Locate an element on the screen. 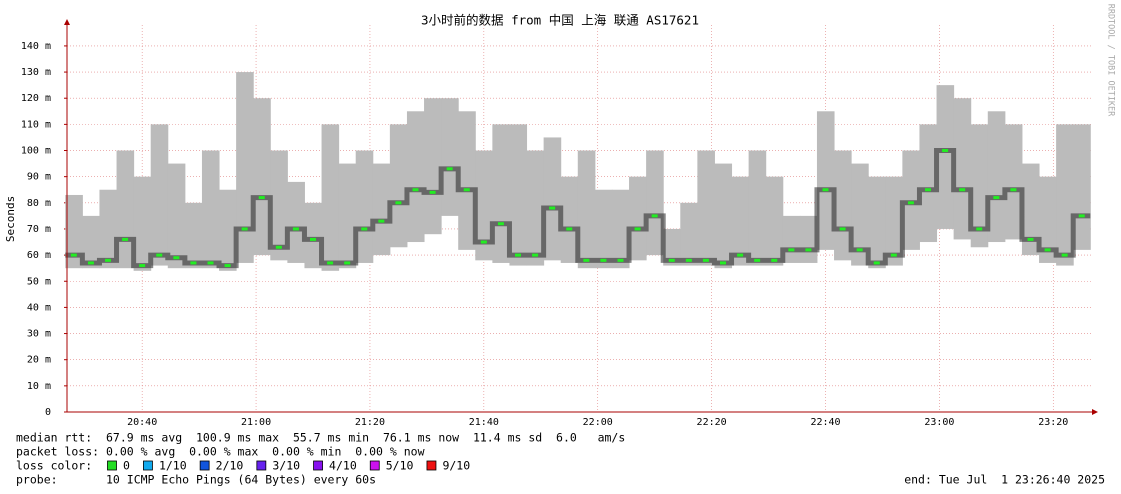  x-tick-label: 20:40 is located at coordinates (142, 422).